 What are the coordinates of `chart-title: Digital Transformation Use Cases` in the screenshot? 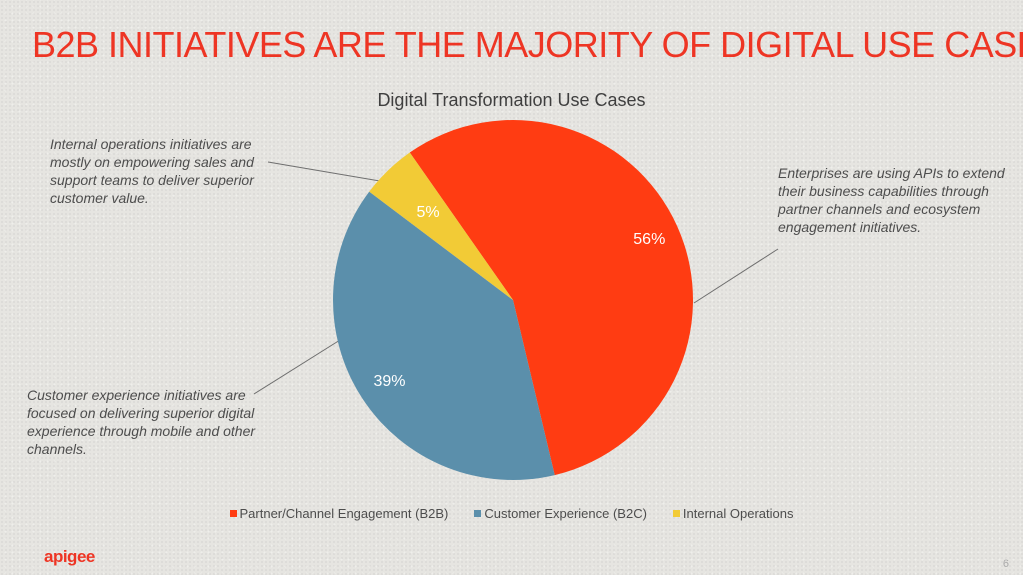 It's located at (511, 100).